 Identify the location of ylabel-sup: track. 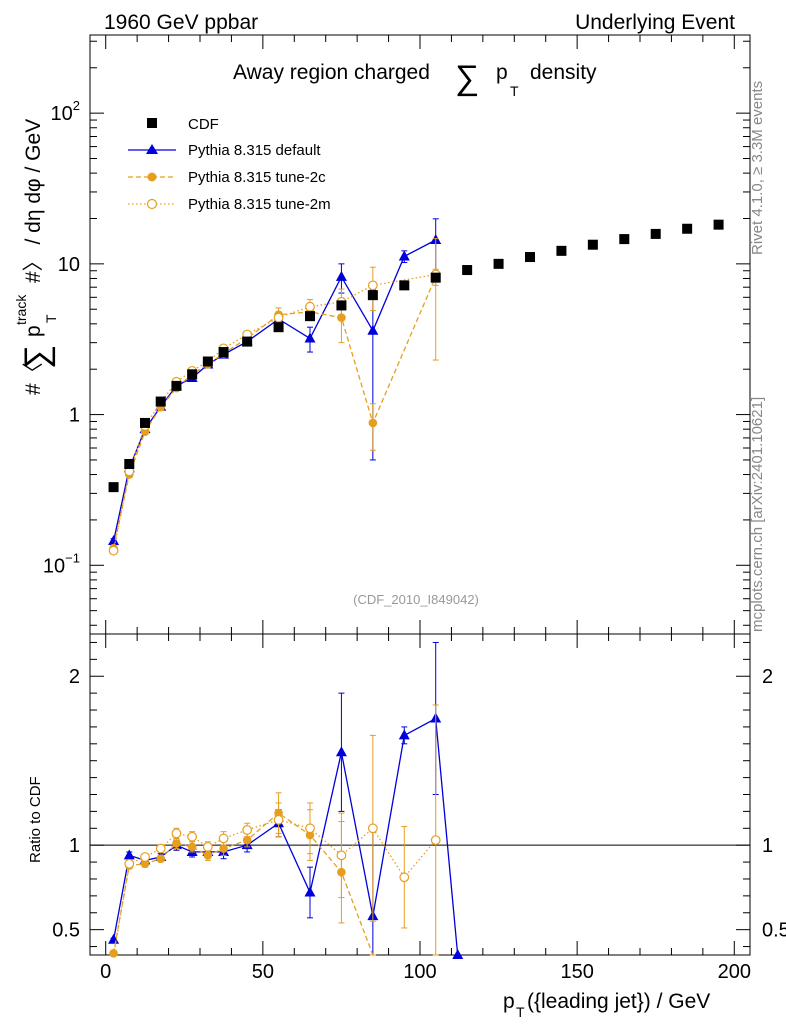
(21, 309).